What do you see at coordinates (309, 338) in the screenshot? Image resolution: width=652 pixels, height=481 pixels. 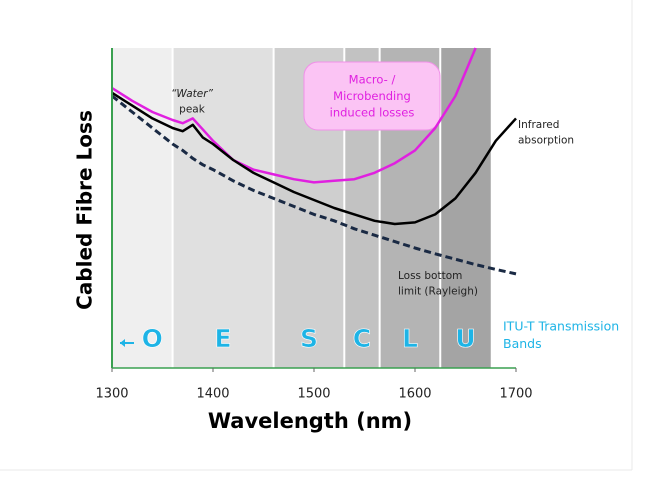 I see `band-label: S` at bounding box center [309, 338].